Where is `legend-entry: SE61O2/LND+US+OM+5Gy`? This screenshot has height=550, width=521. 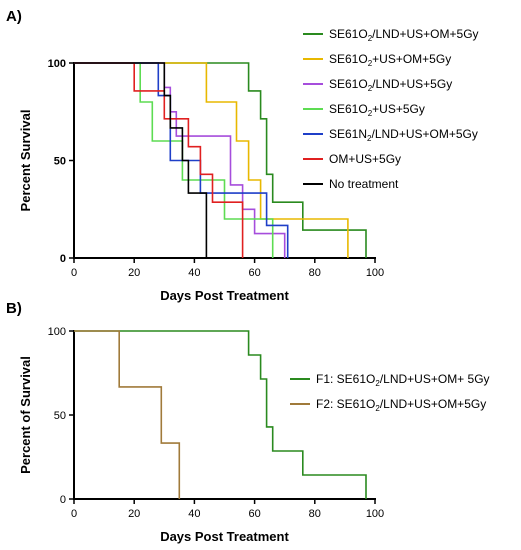
legend-entry: SE61O2/LND+US+OM+5Gy is located at coordinates (404, 35).